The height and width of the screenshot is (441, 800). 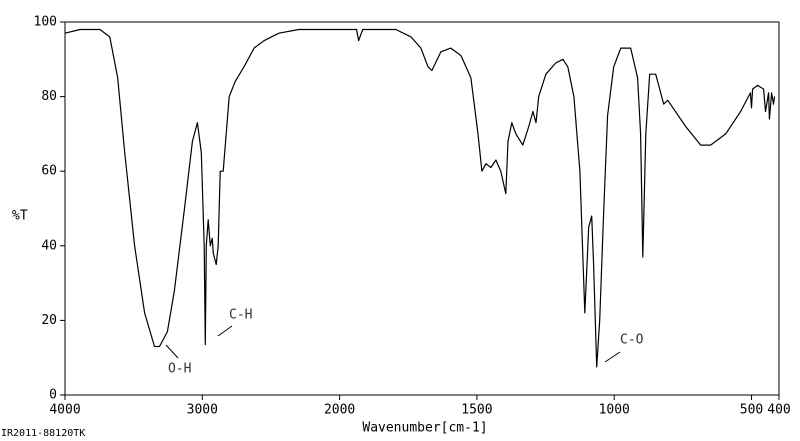 I want to click on annotation: C-O, so click(x=632, y=340).